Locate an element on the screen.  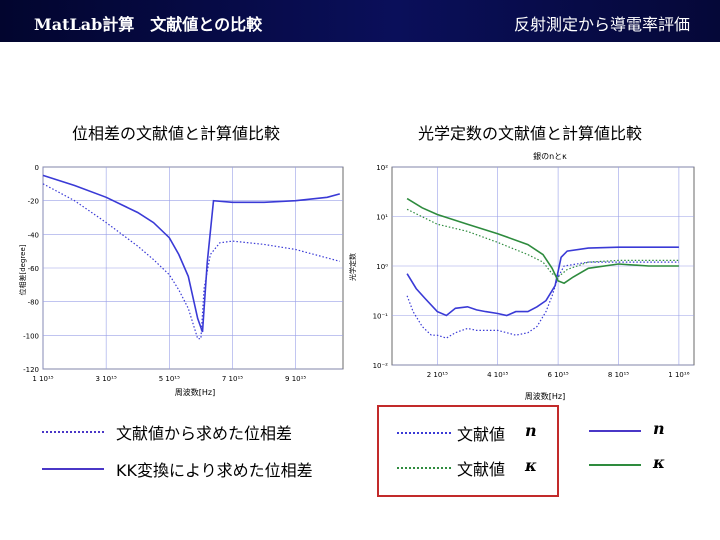
y-tick-label: -40 is located at coordinates (33, 235).